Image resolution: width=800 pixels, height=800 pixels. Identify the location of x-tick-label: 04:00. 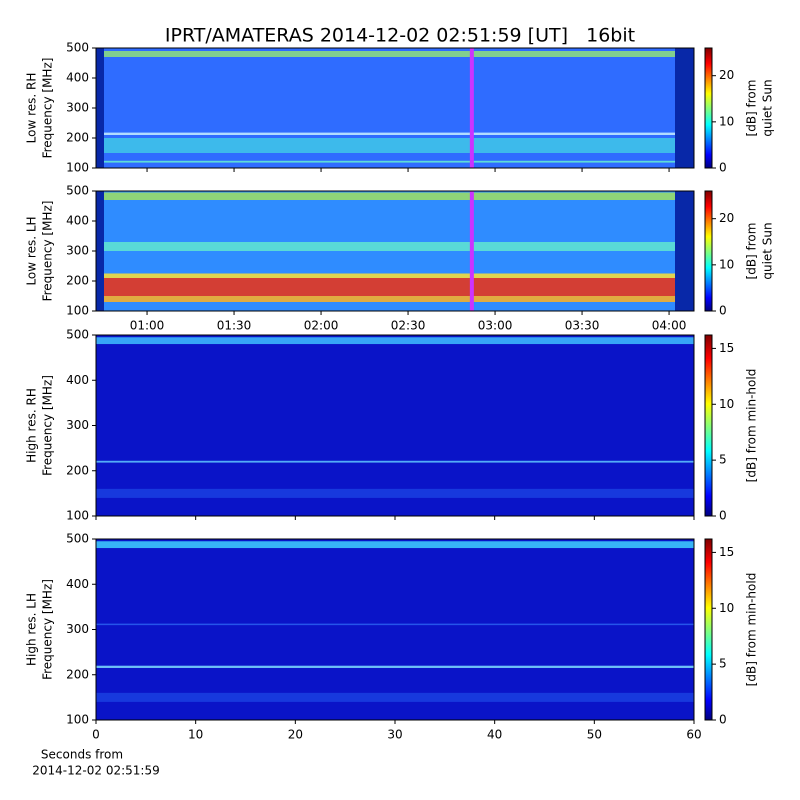
(669, 326).